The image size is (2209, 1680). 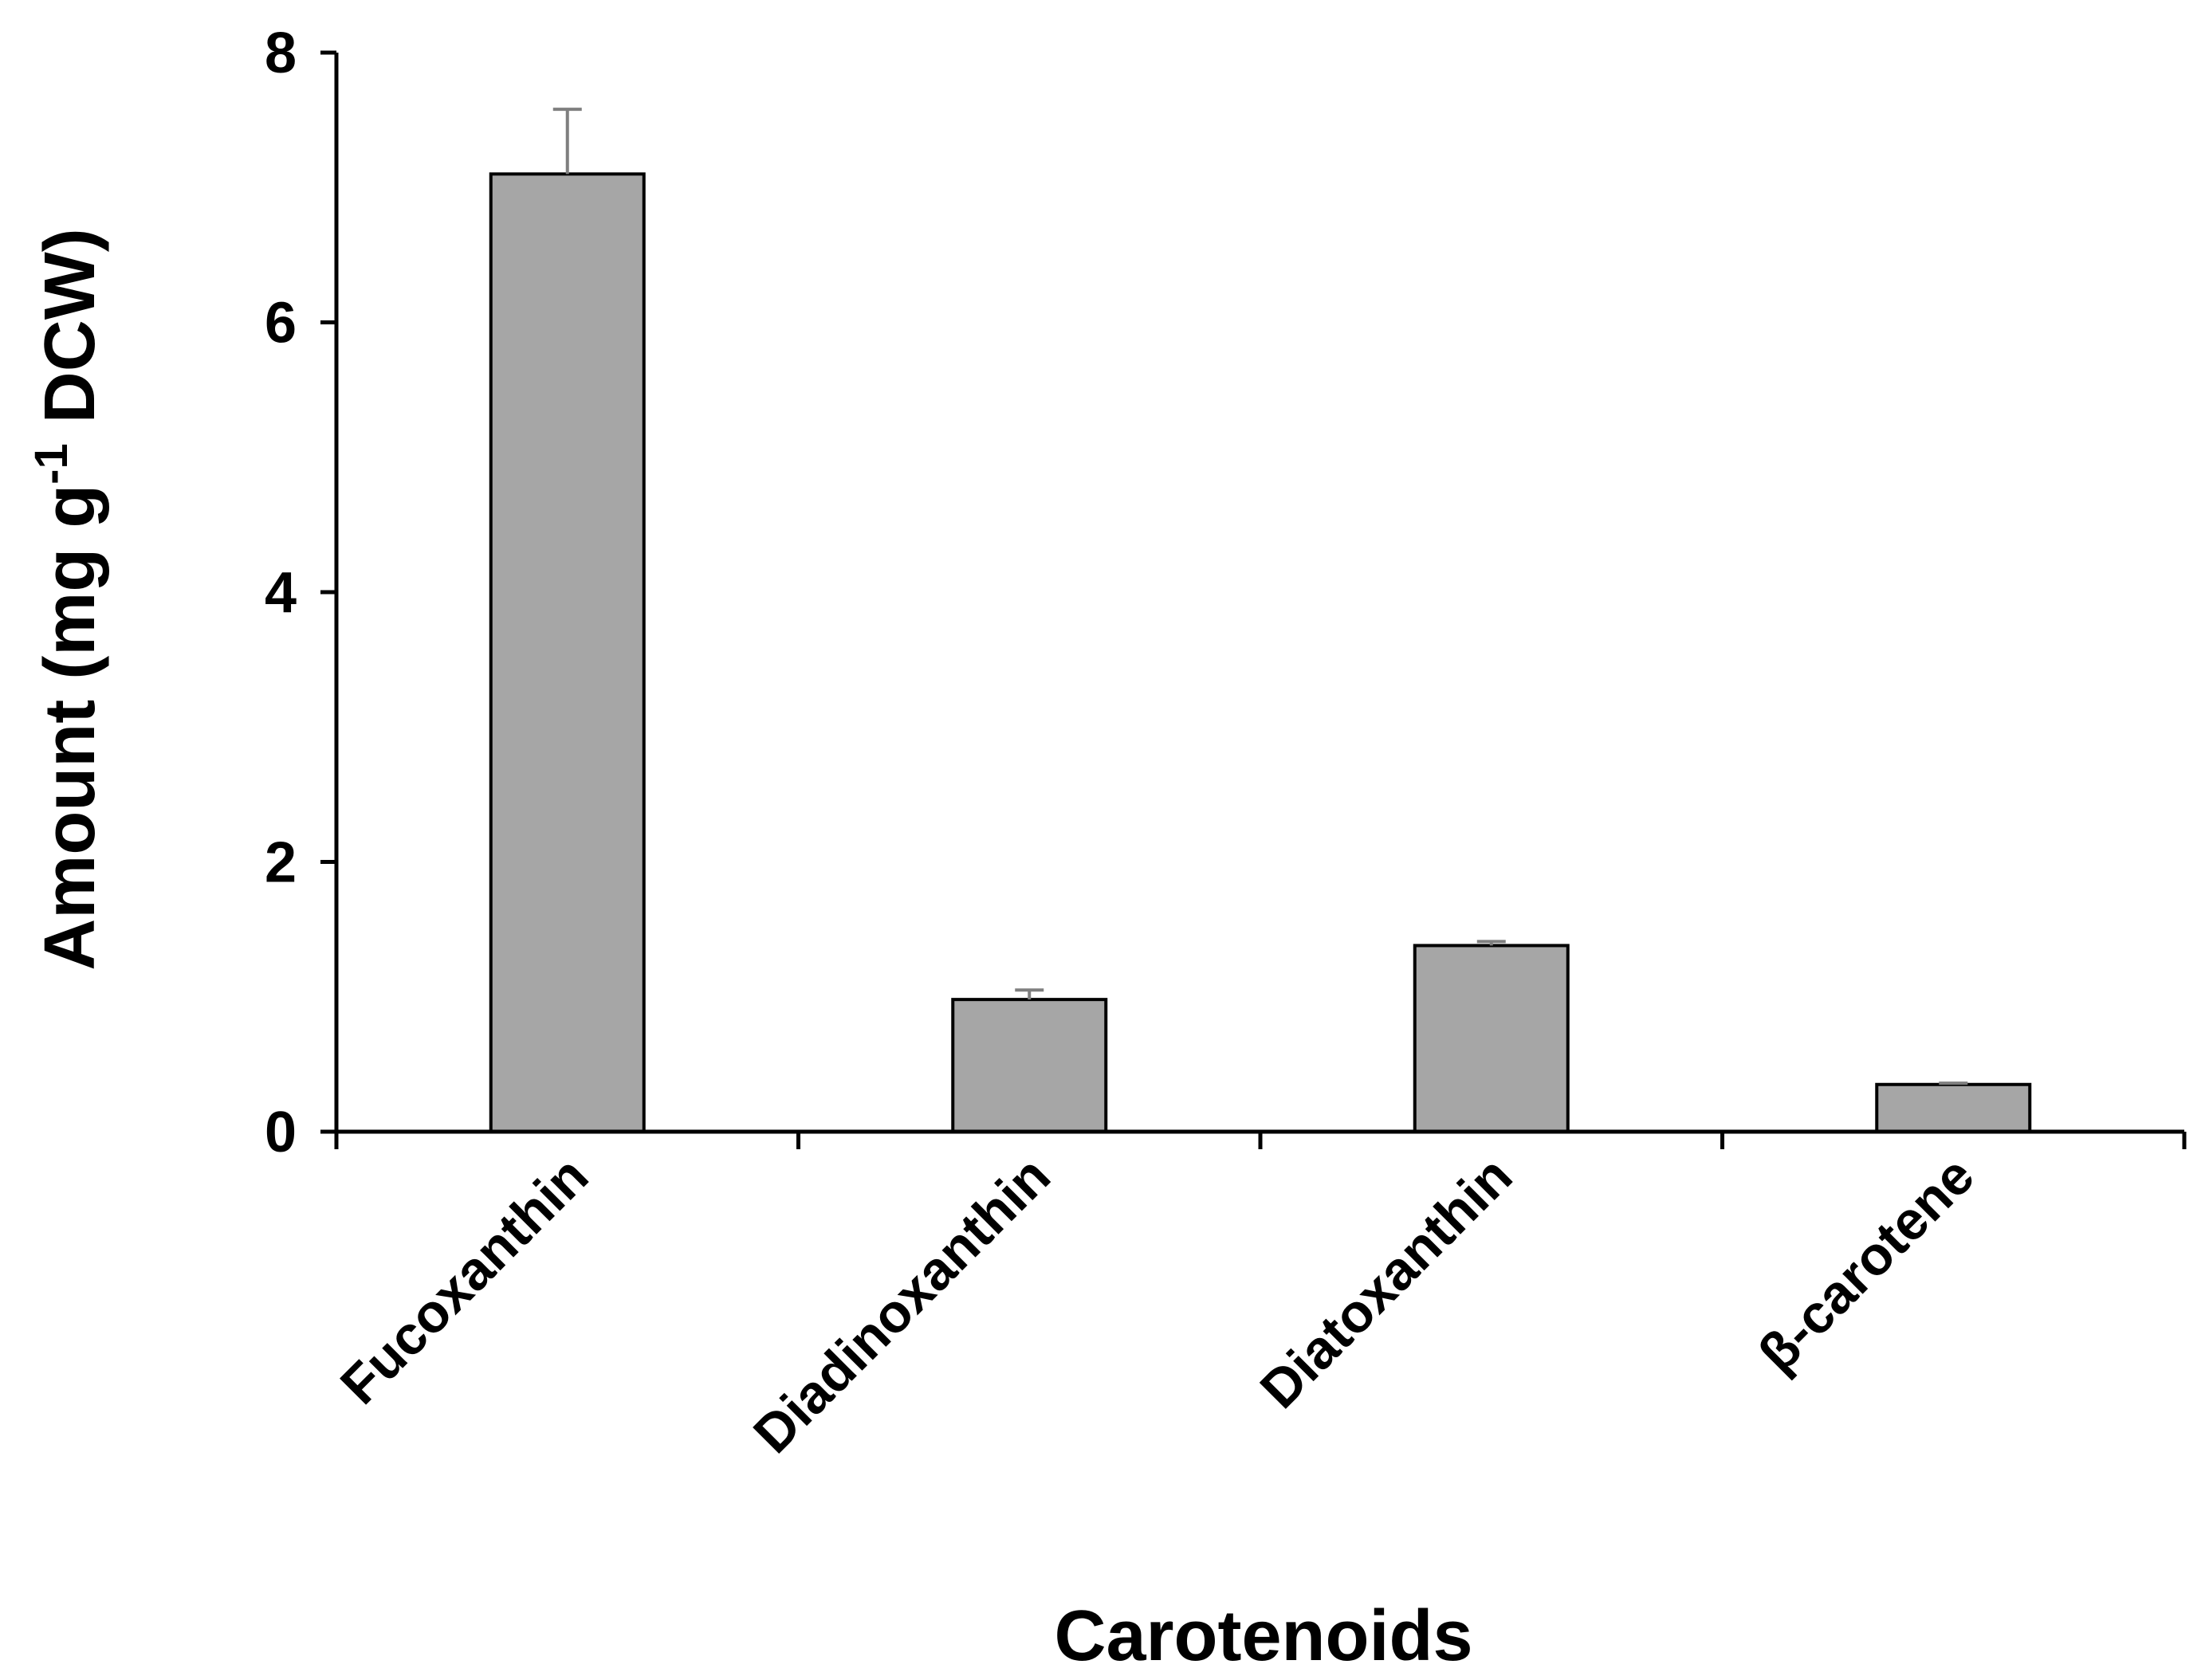 What do you see at coordinates (281, 863) in the screenshot?
I see `y-tick-label: 2` at bounding box center [281, 863].